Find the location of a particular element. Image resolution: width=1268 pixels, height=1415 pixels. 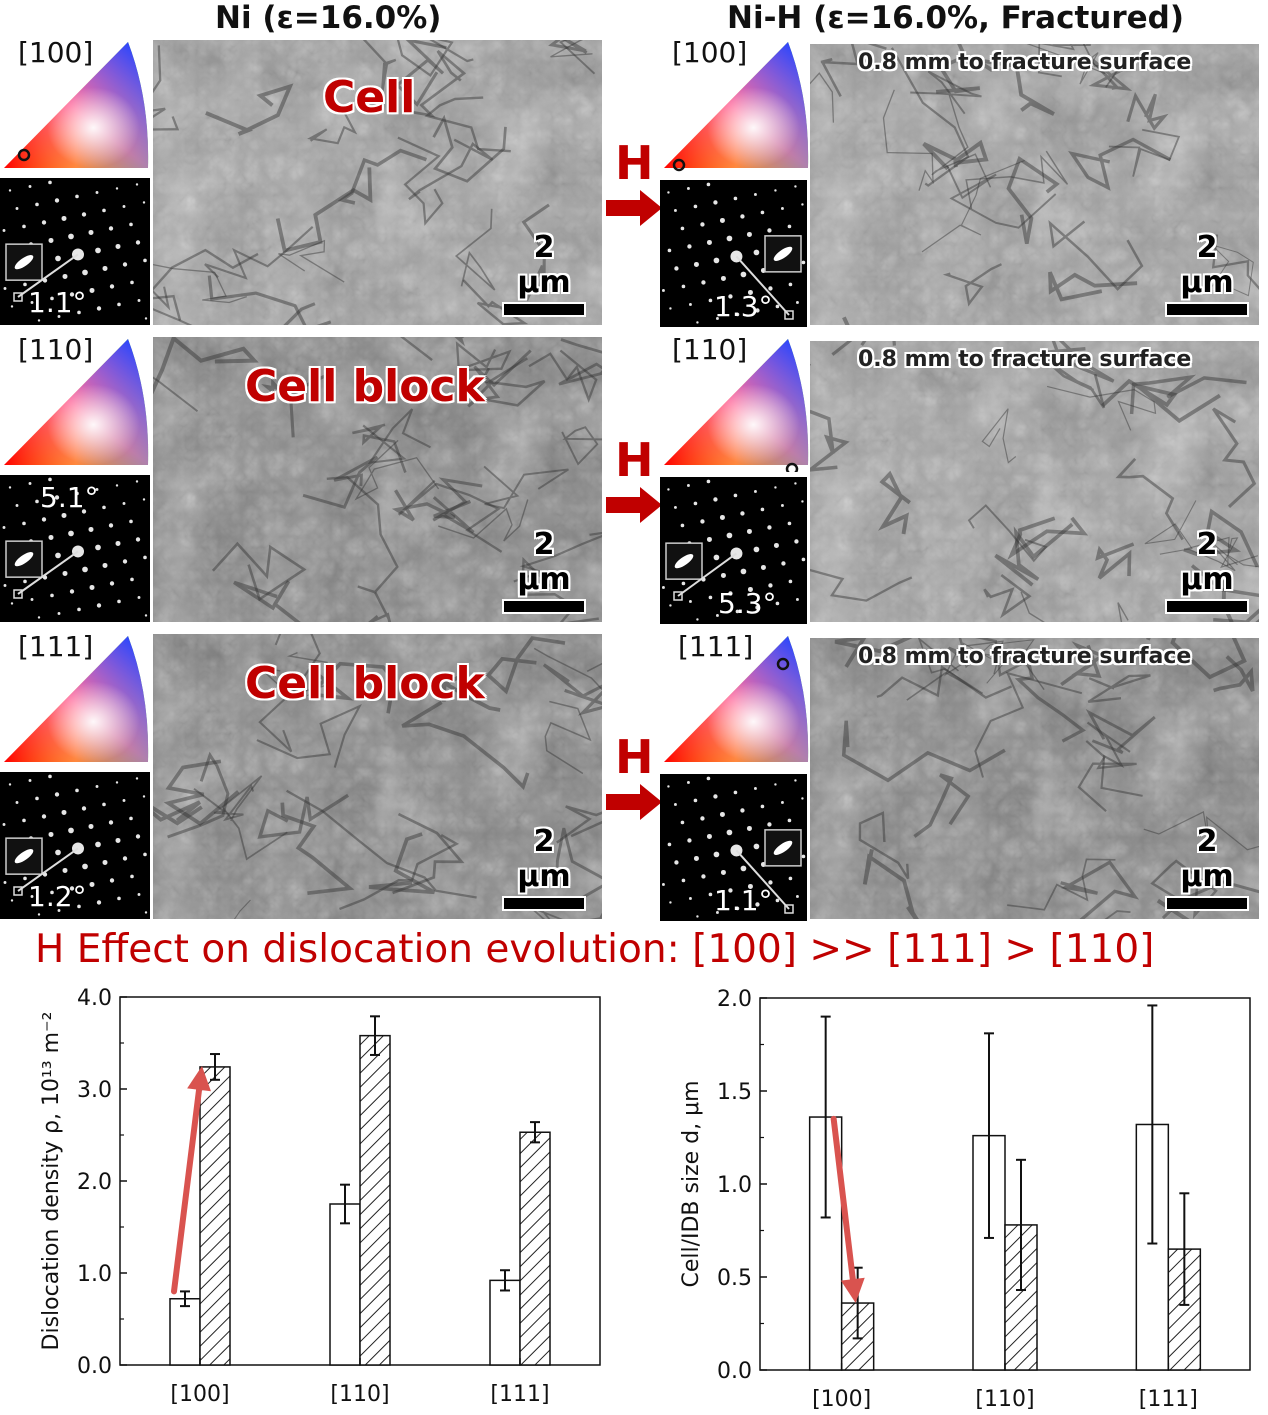

orientation-label-left: [110] is located at coordinates (56, 349).